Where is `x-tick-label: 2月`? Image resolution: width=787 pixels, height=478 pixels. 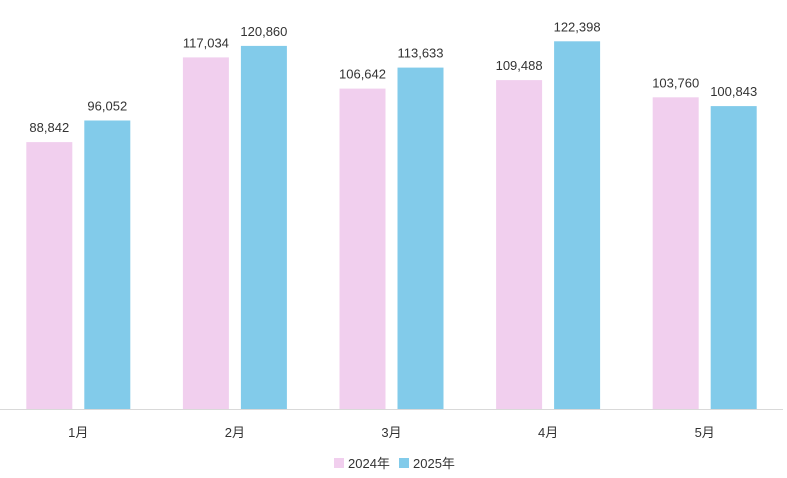 x-tick-label: 2月 is located at coordinates (235, 432).